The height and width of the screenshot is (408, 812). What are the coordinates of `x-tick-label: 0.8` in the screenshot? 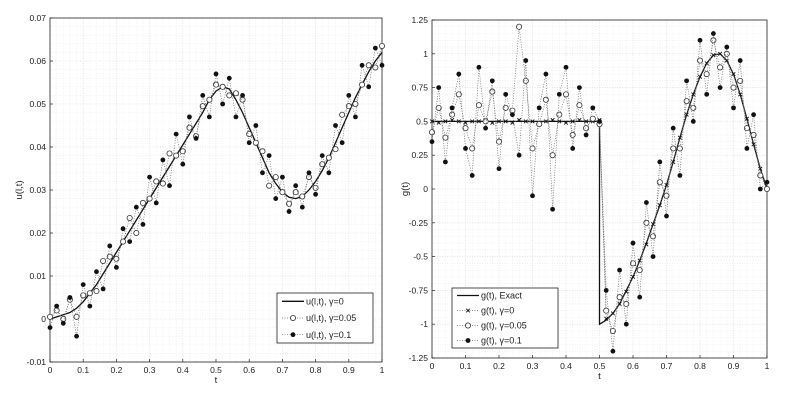 It's located at (700, 366).